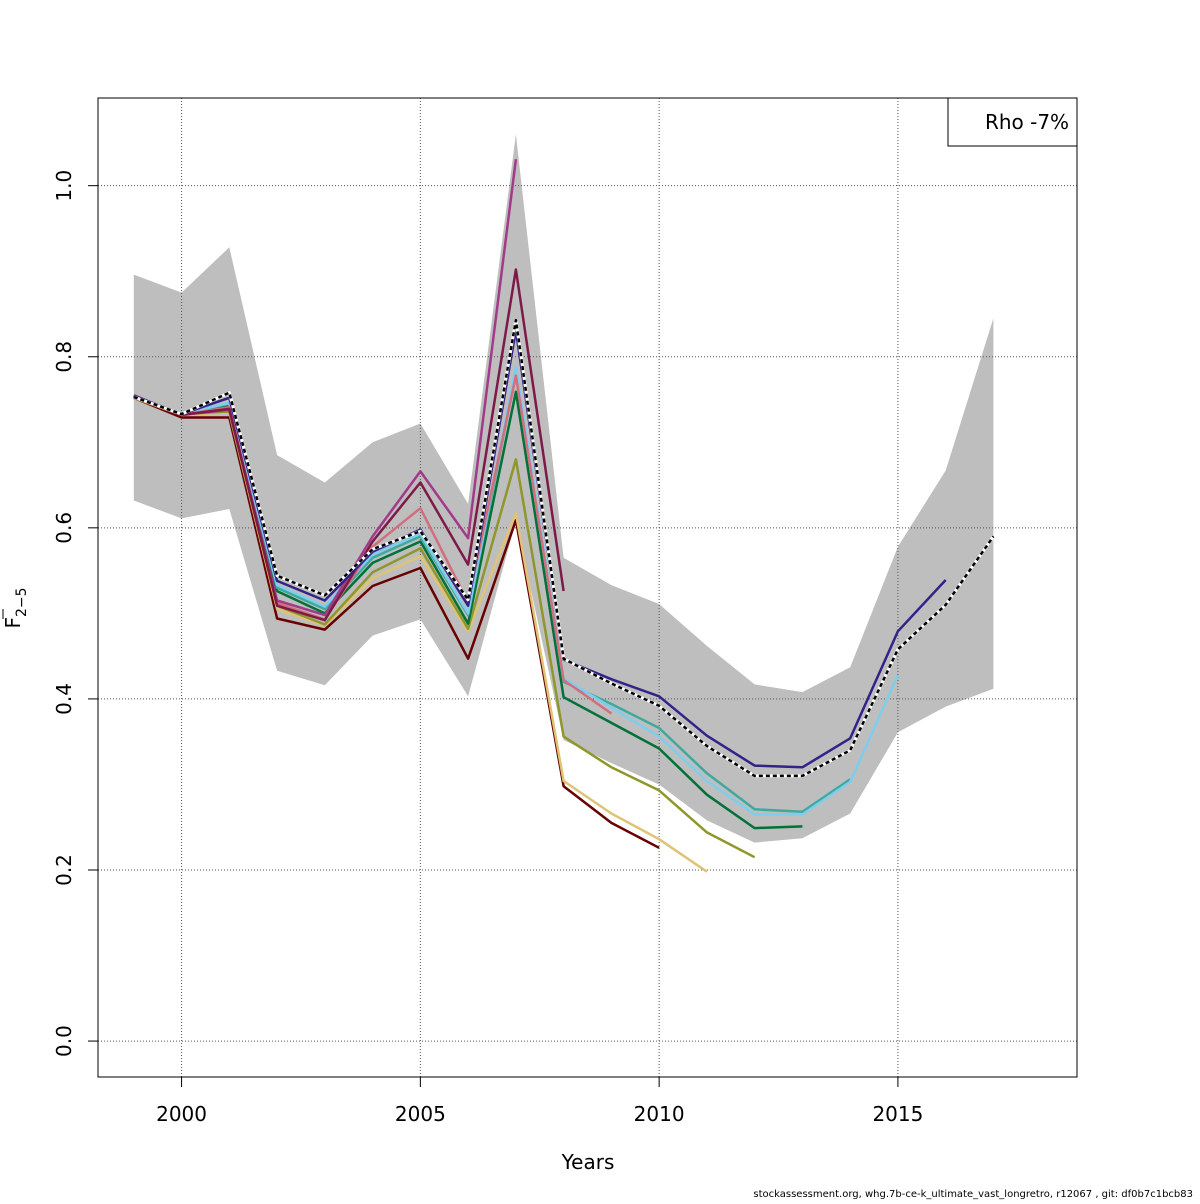 The height and width of the screenshot is (1204, 1200). I want to click on y-axis-title: F2−5, so click(15, 607).